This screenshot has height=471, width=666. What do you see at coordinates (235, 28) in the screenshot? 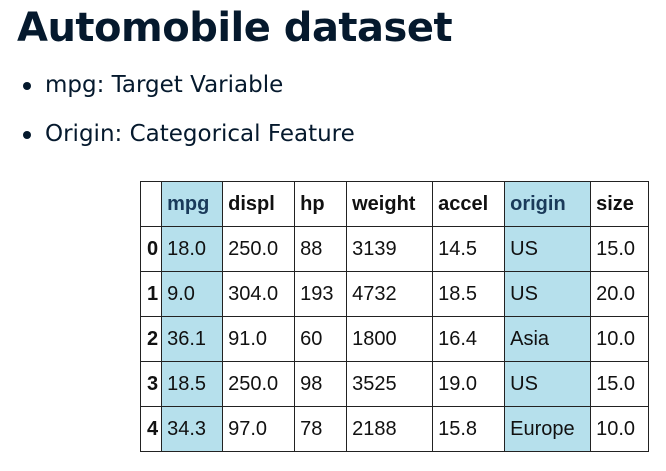
I see `page-title: Automobile dataset` at bounding box center [235, 28].